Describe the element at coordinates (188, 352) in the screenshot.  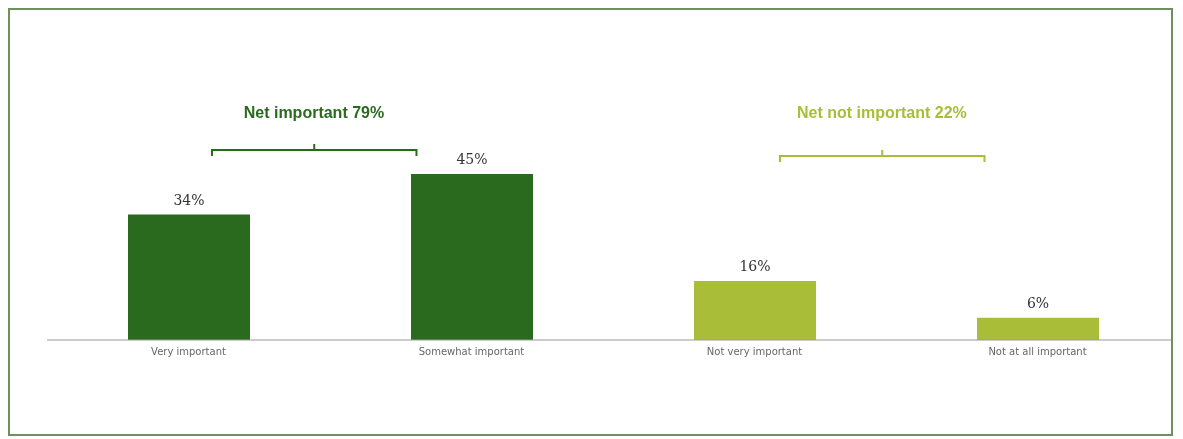
I see `x-tick-label: Very important` at that location.